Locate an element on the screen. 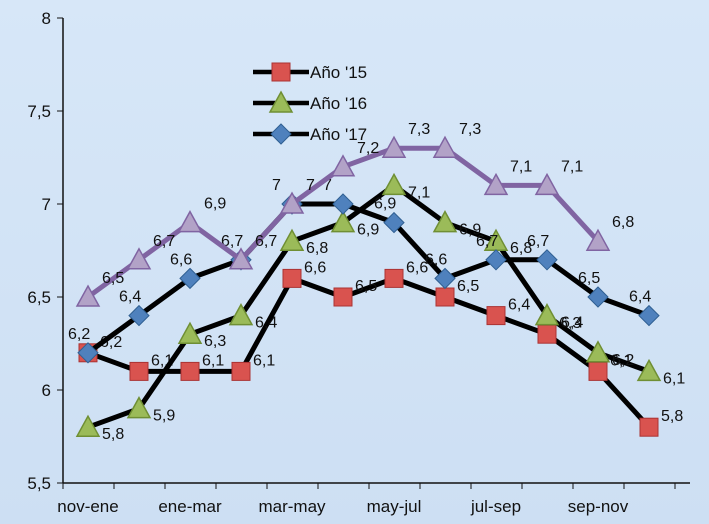  legend-item: Año '17 is located at coordinates (310, 134).